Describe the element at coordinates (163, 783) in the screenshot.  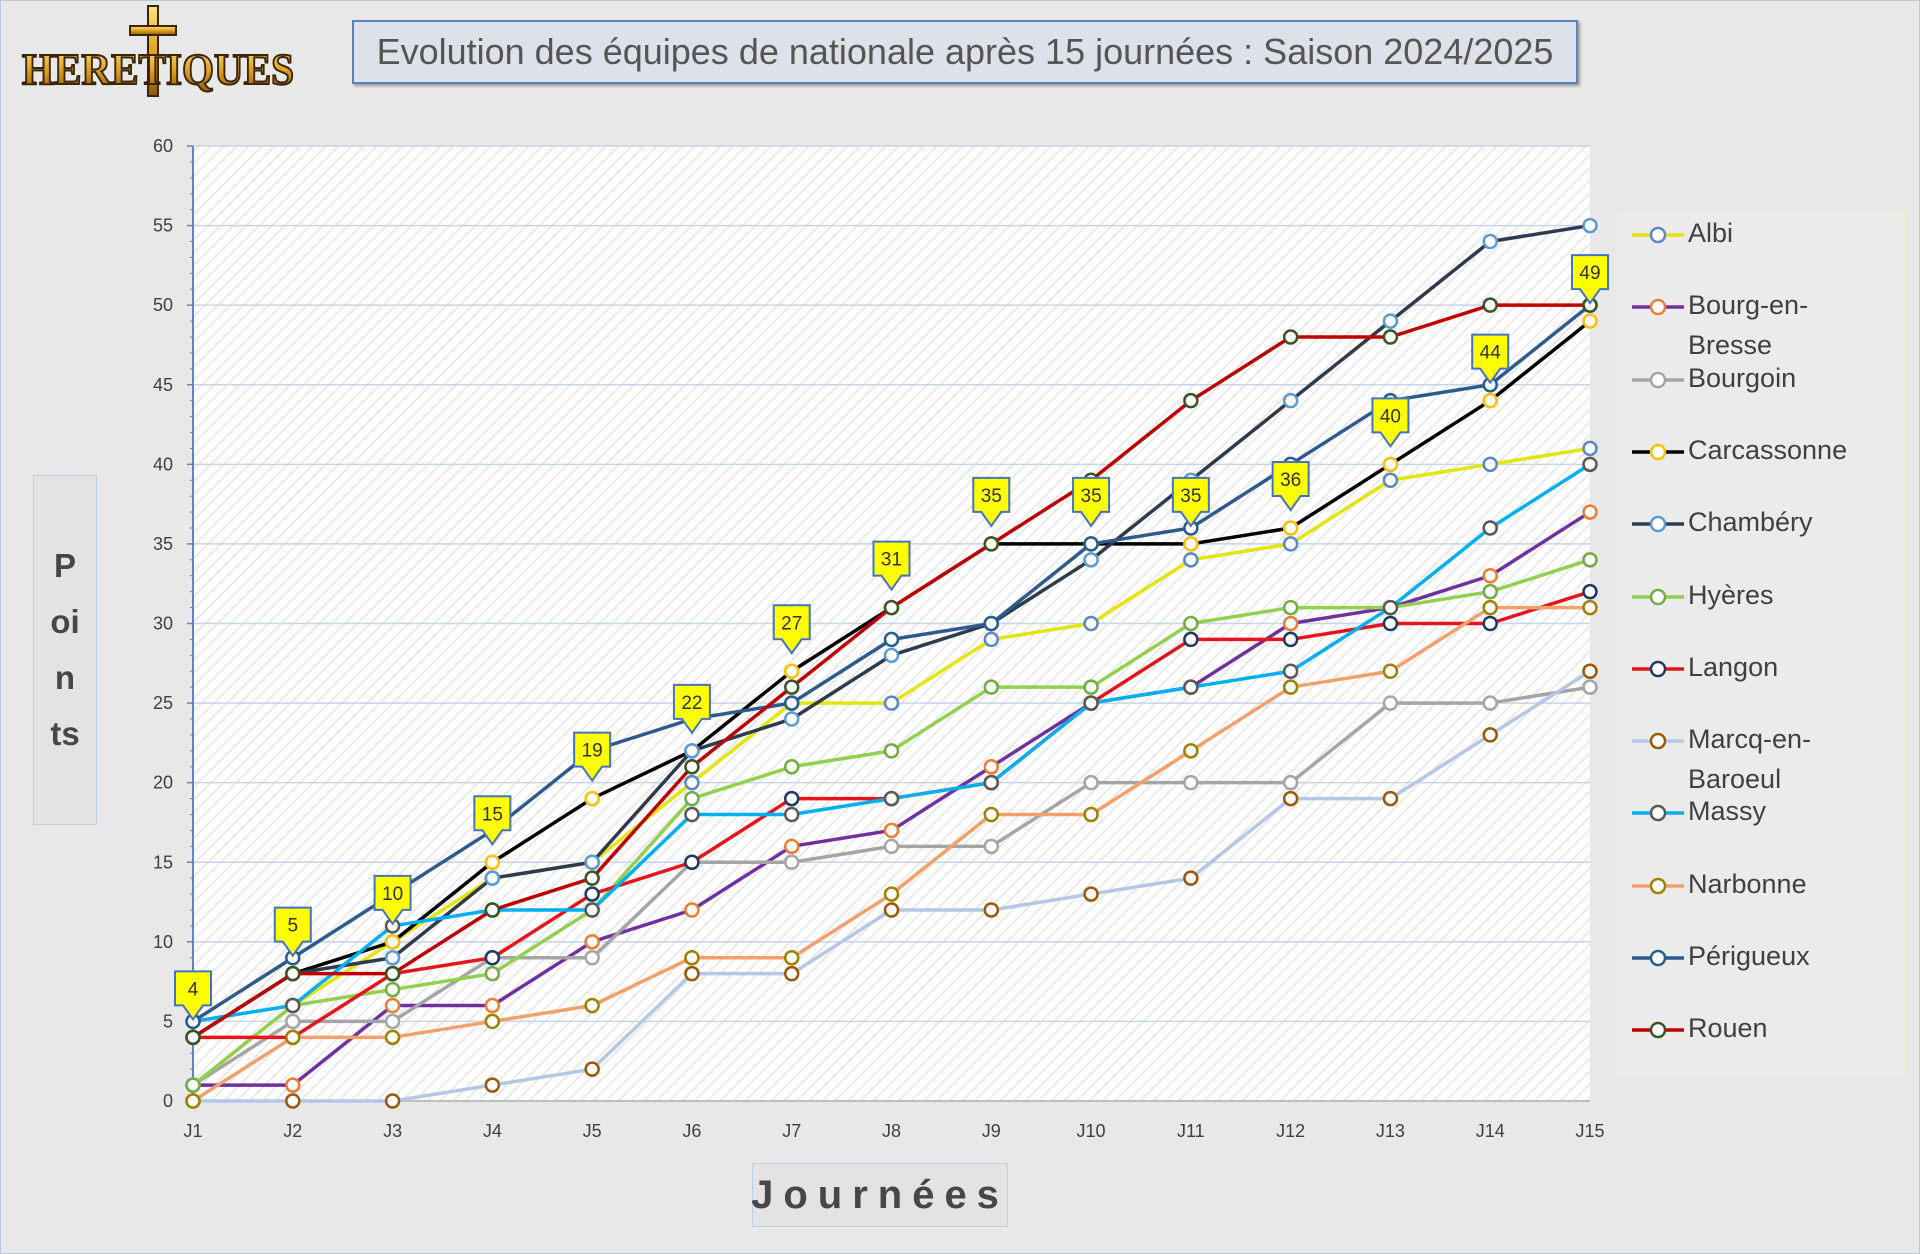
I see `y-tick-label: 20` at that location.